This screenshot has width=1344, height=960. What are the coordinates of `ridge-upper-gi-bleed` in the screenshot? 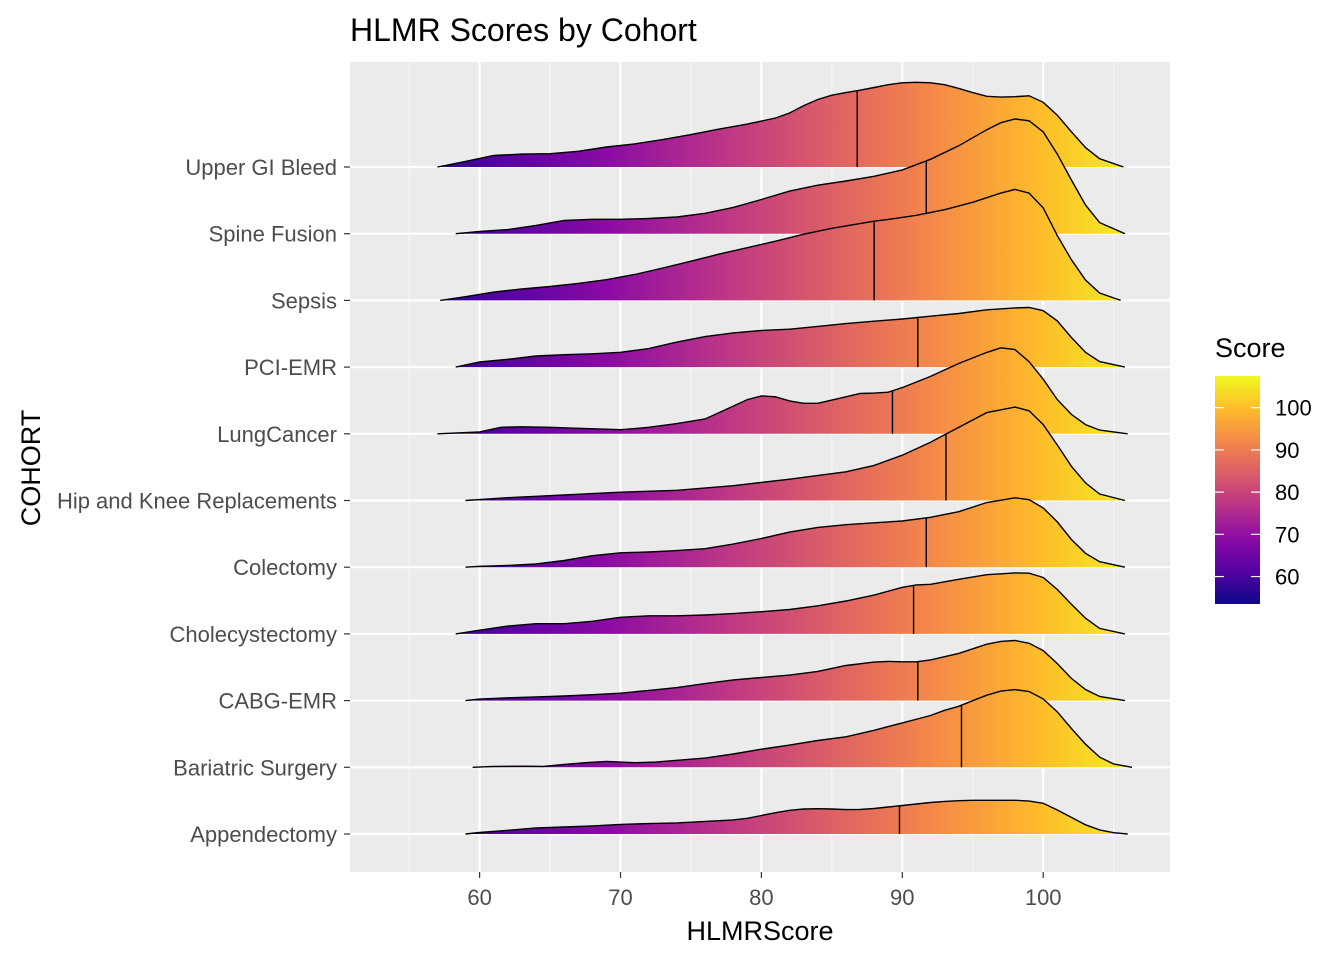 It's located at (780, 124).